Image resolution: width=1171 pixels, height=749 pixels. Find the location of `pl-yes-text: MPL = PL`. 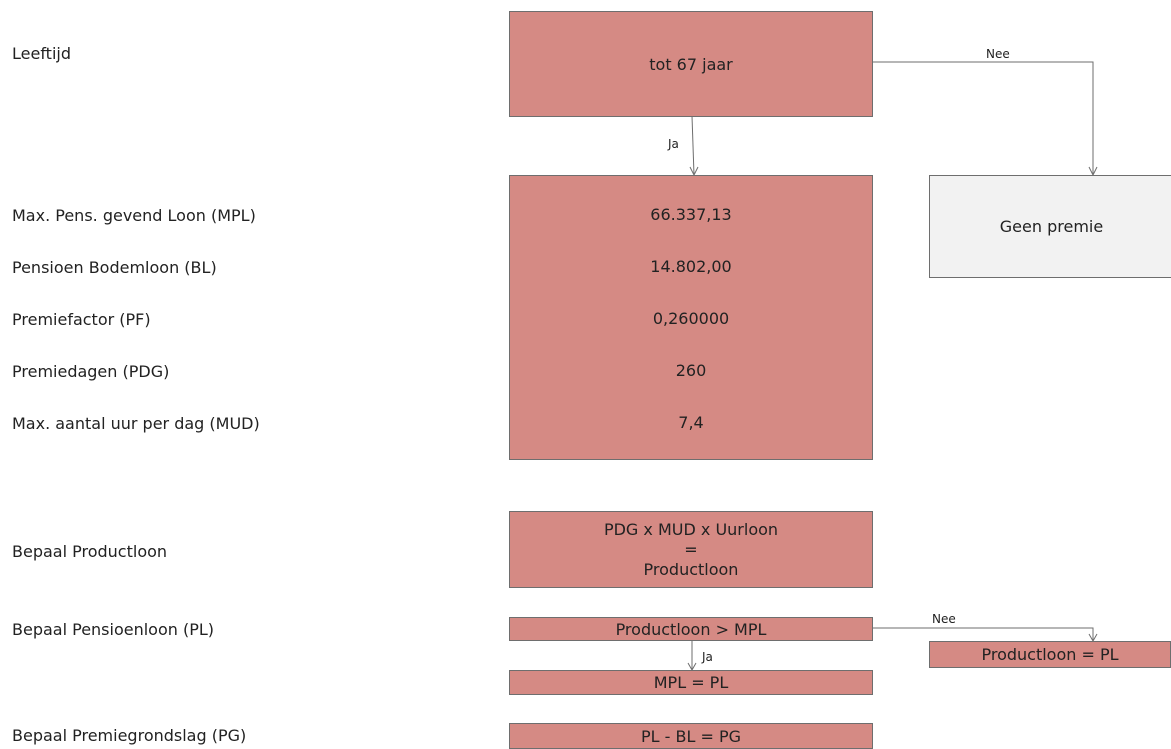

pl-yes-text: MPL = PL is located at coordinates (691, 682).